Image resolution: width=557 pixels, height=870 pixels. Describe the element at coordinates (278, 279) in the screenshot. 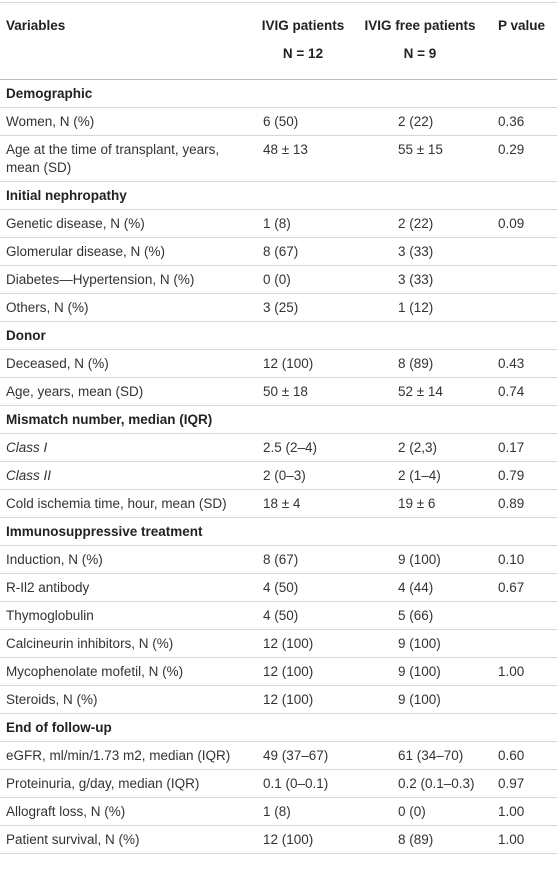

I see `data-row: Diabetes—Hypertension, N (%) 0 (0) 3 (33)` at that location.